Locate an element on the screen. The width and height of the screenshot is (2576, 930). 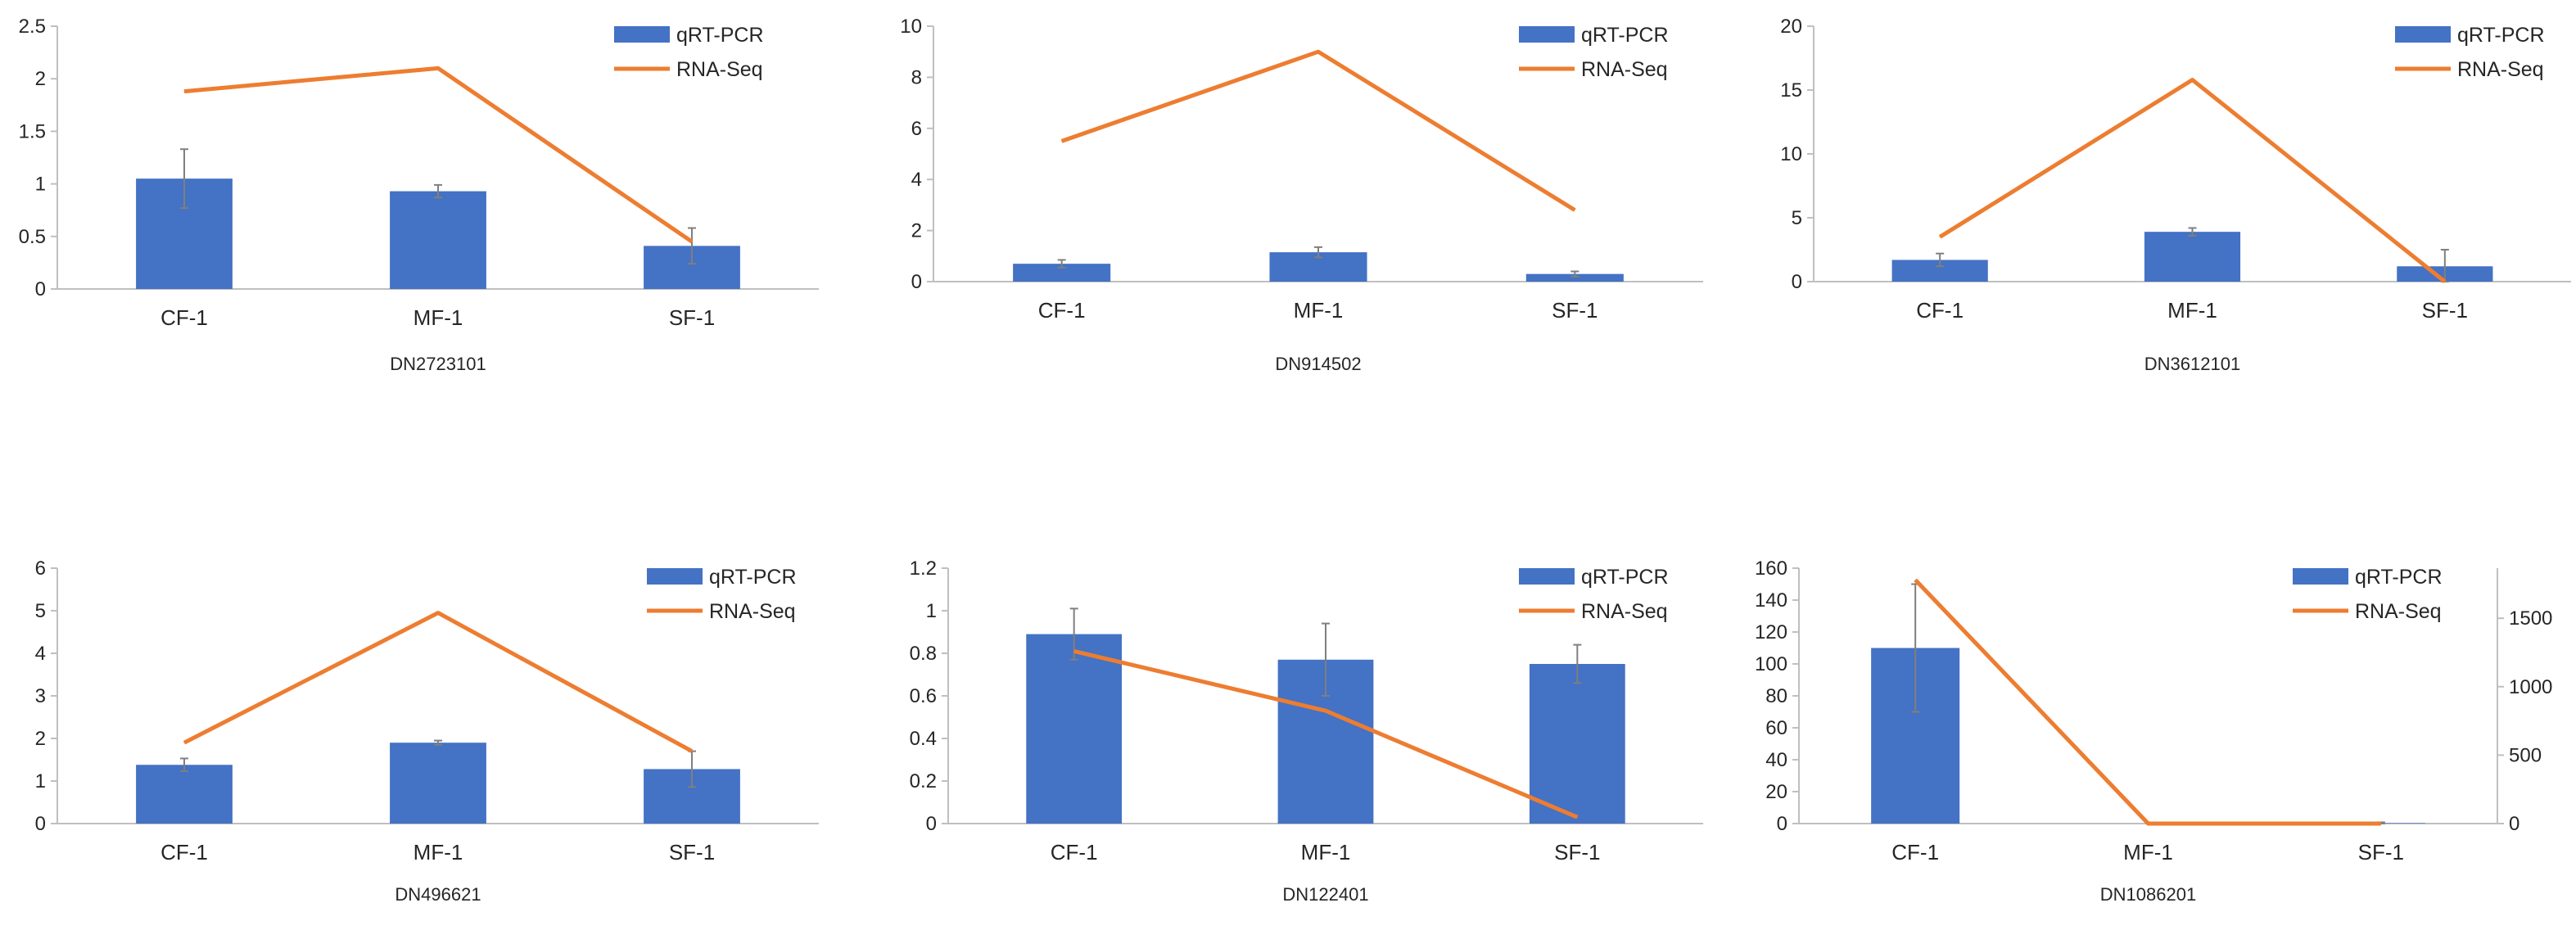
y-tick-label: 2.5 is located at coordinates (32, 27).